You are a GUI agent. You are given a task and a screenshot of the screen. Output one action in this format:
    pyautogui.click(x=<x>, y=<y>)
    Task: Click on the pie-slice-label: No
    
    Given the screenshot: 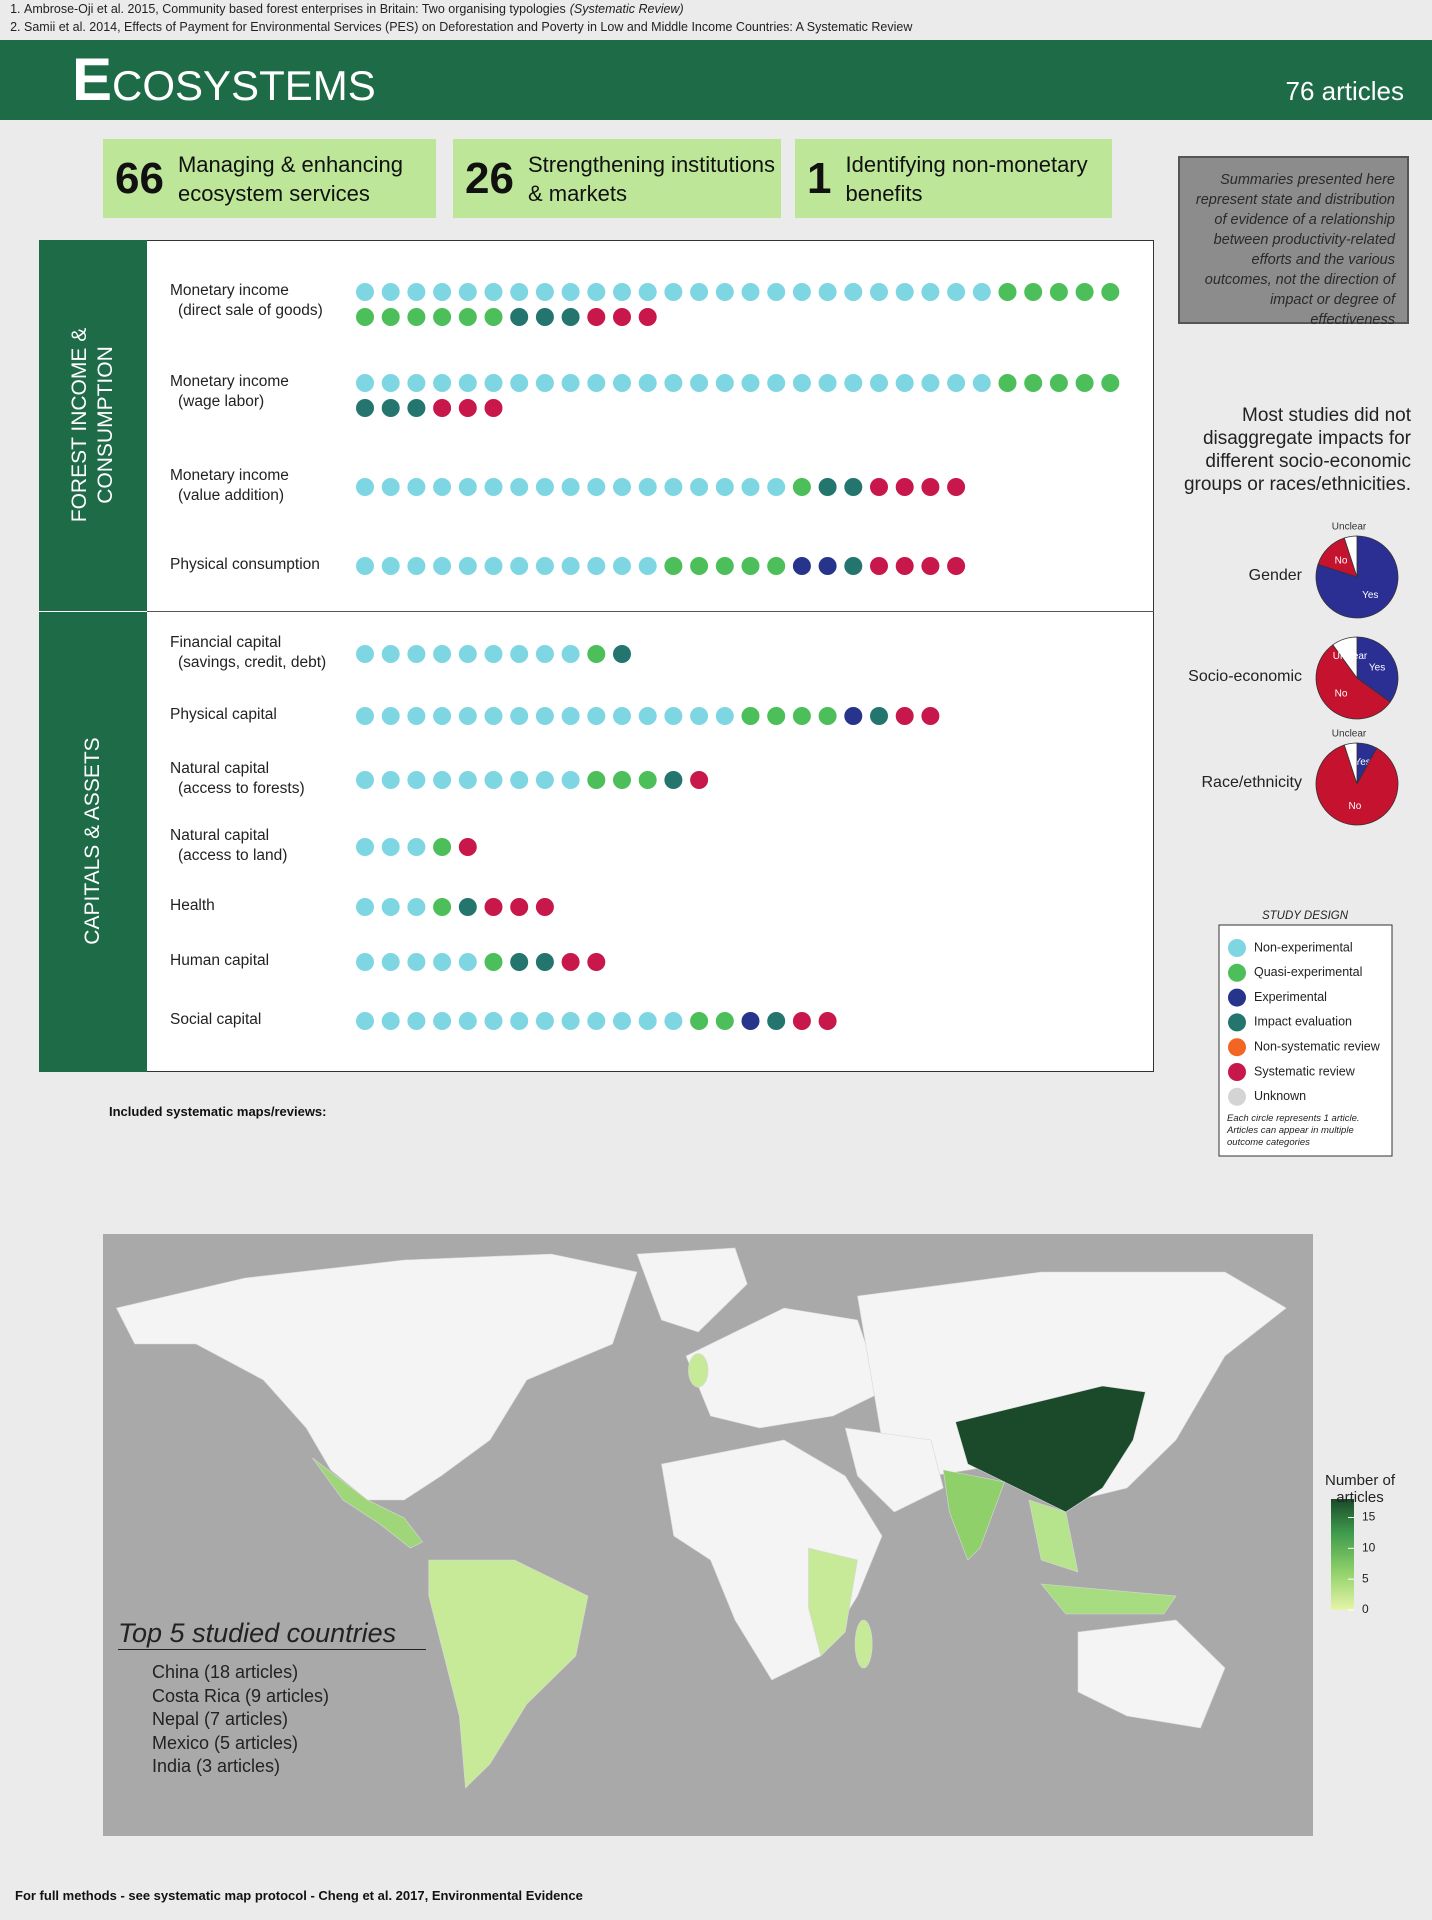 What is the action you would take?
    pyautogui.click(x=1341, y=561)
    